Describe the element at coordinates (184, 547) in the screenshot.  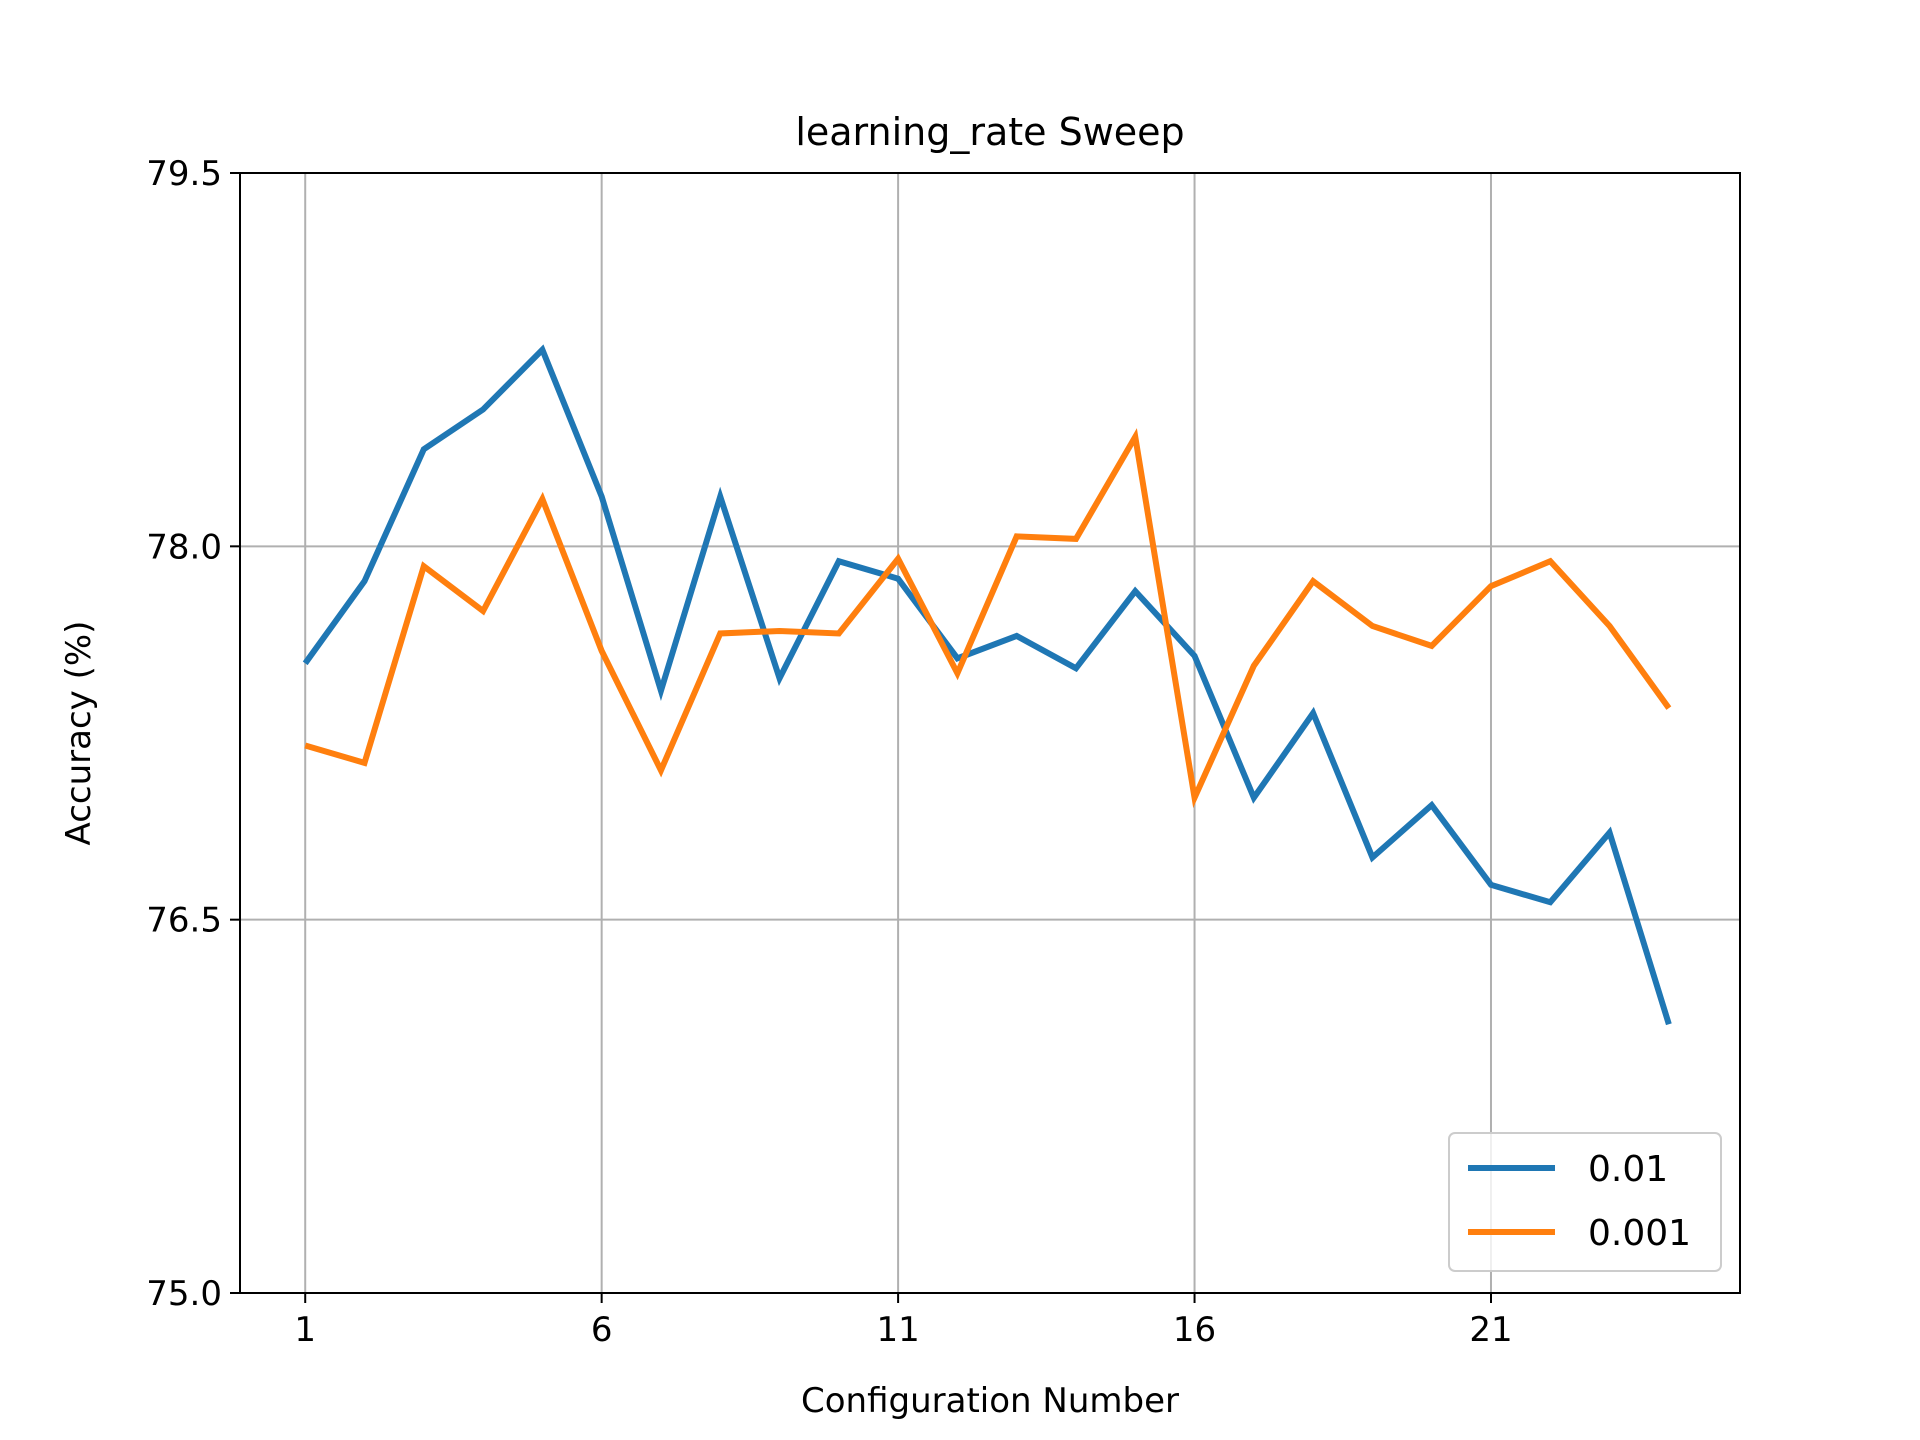
I see `y-tick-label: 78.0` at that location.